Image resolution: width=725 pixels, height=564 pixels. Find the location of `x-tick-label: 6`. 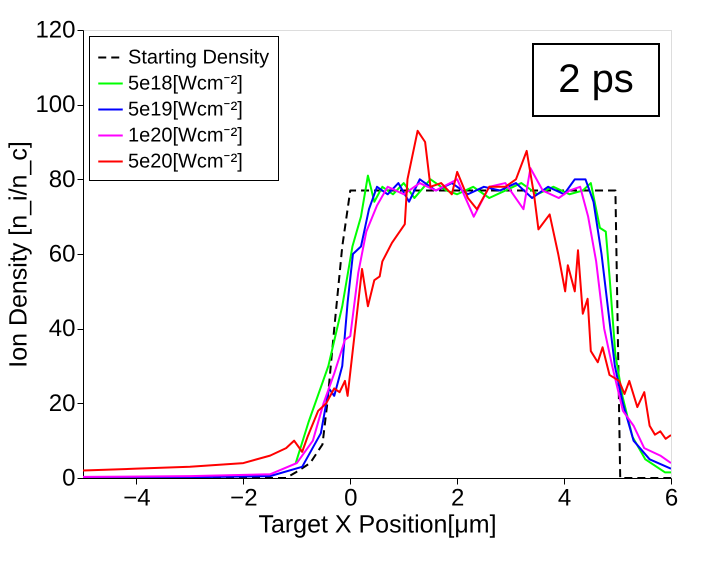

x-tick-label: 6 is located at coordinates (671, 498).